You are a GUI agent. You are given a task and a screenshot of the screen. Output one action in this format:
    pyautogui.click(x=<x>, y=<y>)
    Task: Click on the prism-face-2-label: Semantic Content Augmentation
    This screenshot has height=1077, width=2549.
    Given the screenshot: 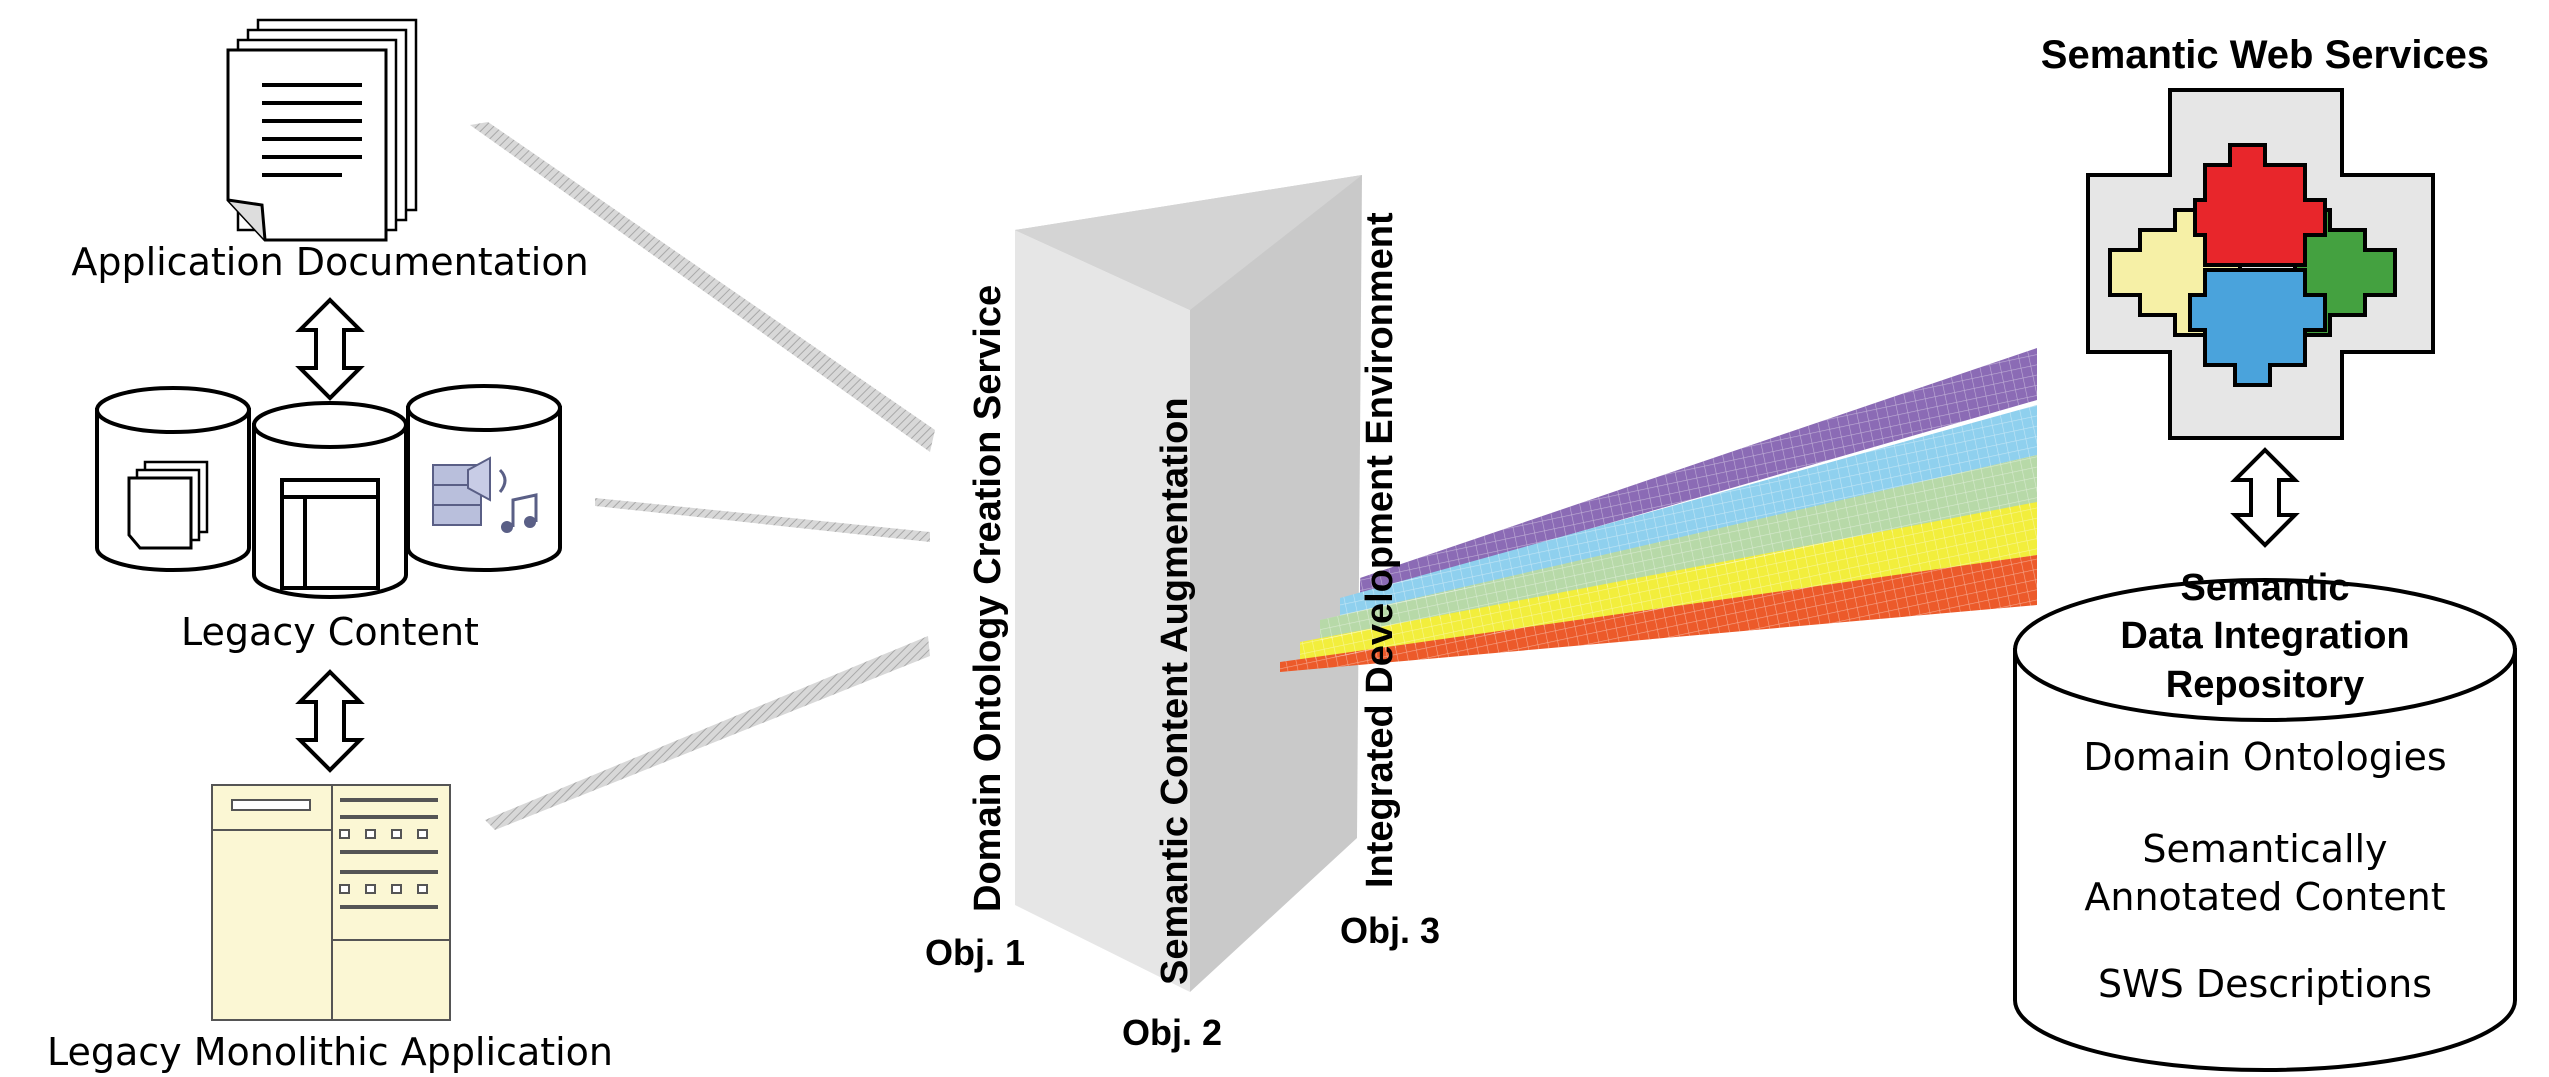 What is the action you would take?
    pyautogui.click(x=1175, y=691)
    